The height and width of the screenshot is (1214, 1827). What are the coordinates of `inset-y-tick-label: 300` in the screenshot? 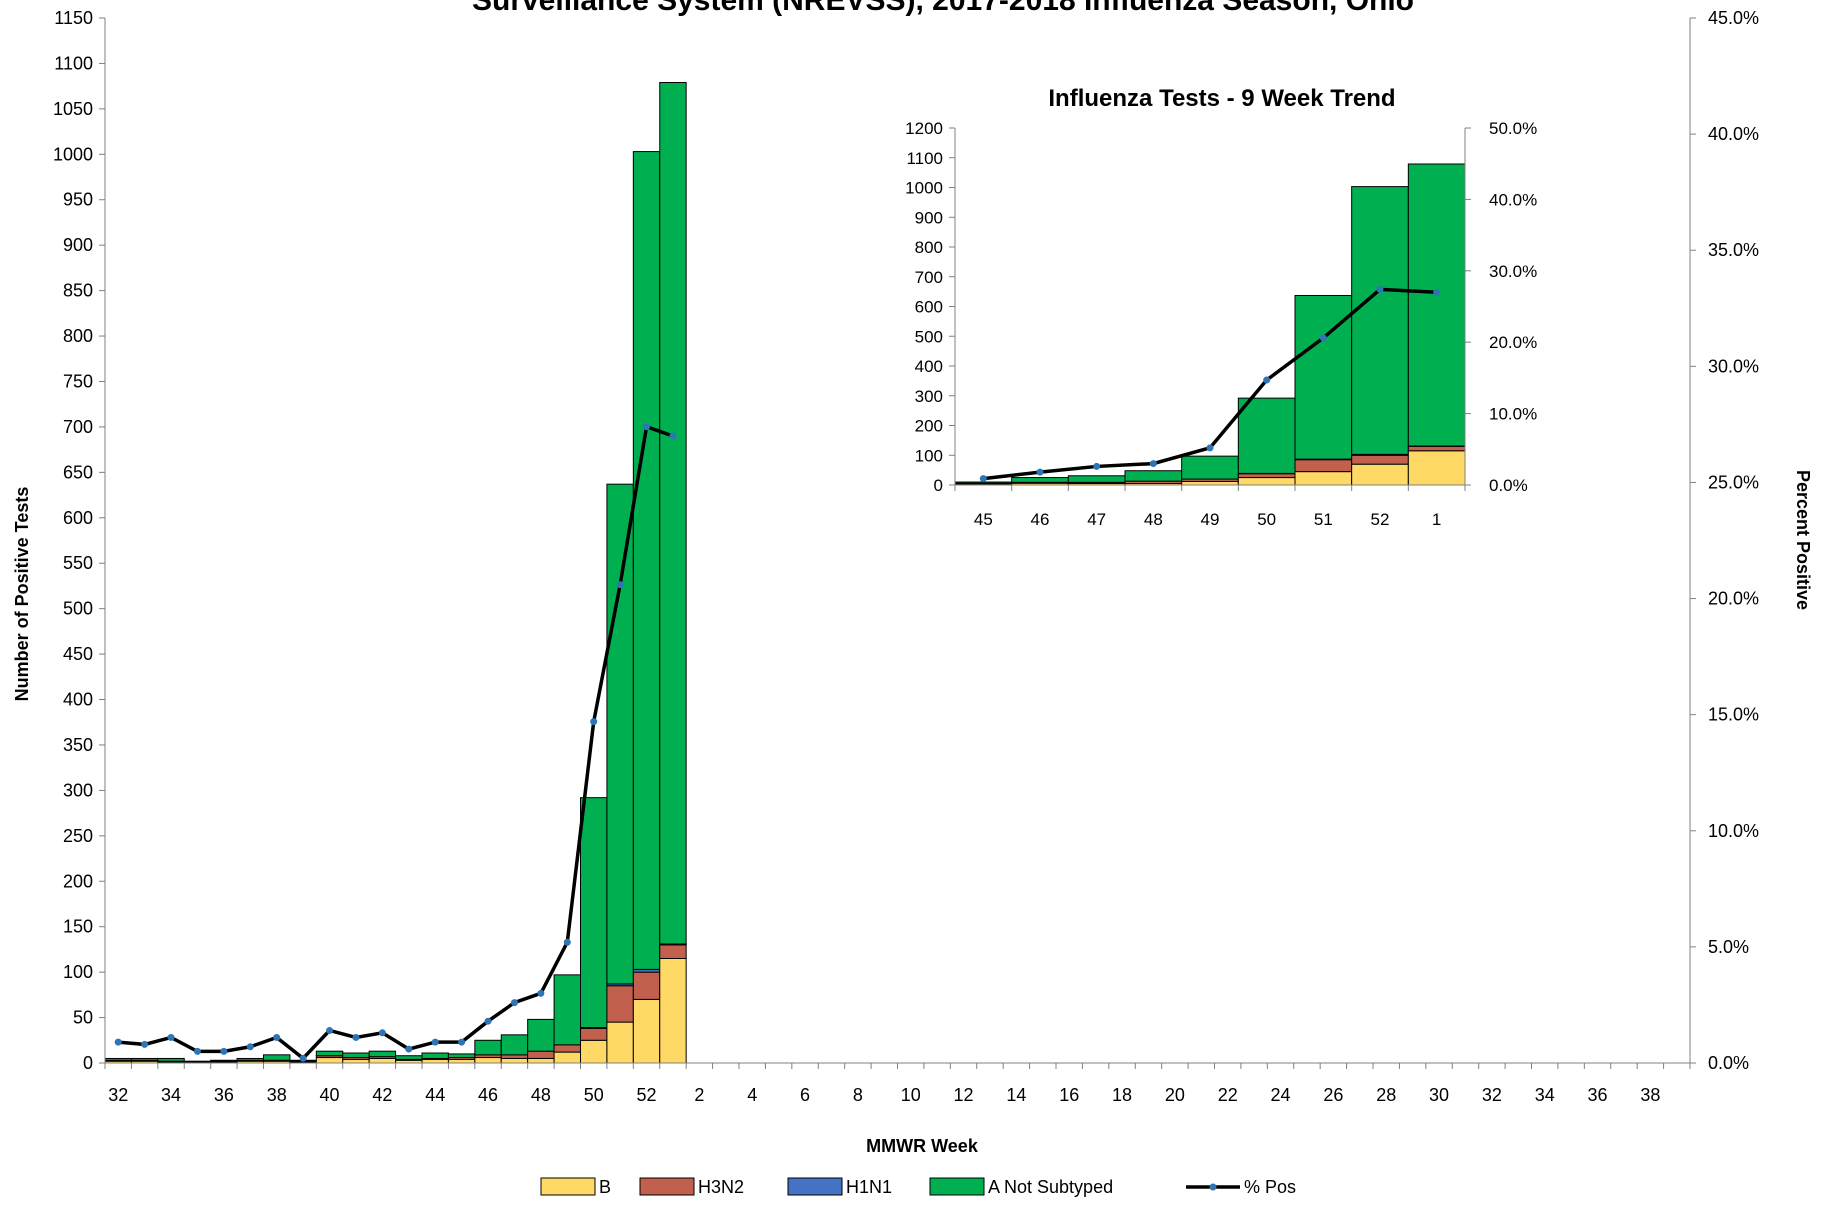 It's located at (929, 396).